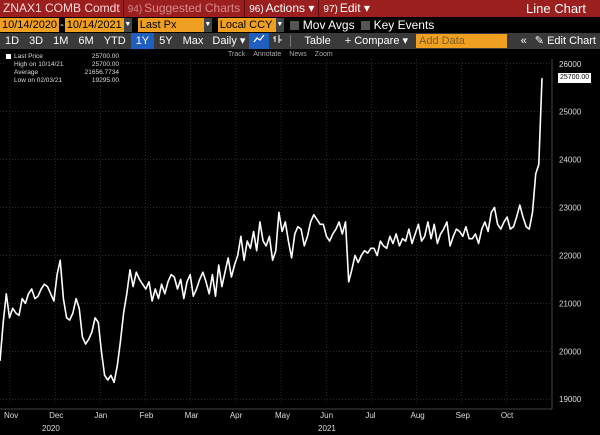 This screenshot has height=435, width=600. Describe the element at coordinates (279, 25) in the screenshot. I see `currency-dropdown-icon: ▼` at that location.